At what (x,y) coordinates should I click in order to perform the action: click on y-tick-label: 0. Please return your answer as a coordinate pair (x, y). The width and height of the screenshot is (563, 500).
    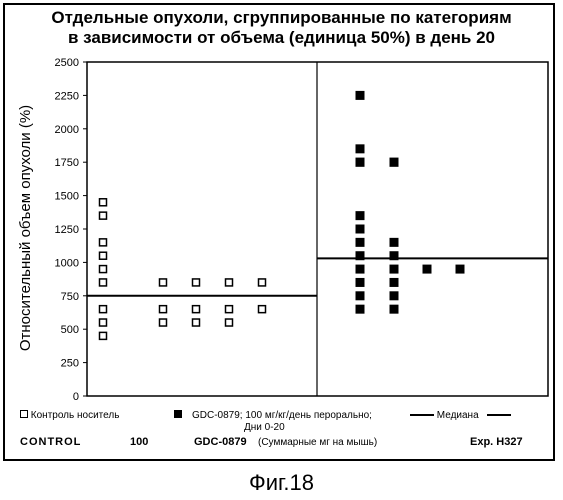
    Looking at the image, I should click on (76, 397).